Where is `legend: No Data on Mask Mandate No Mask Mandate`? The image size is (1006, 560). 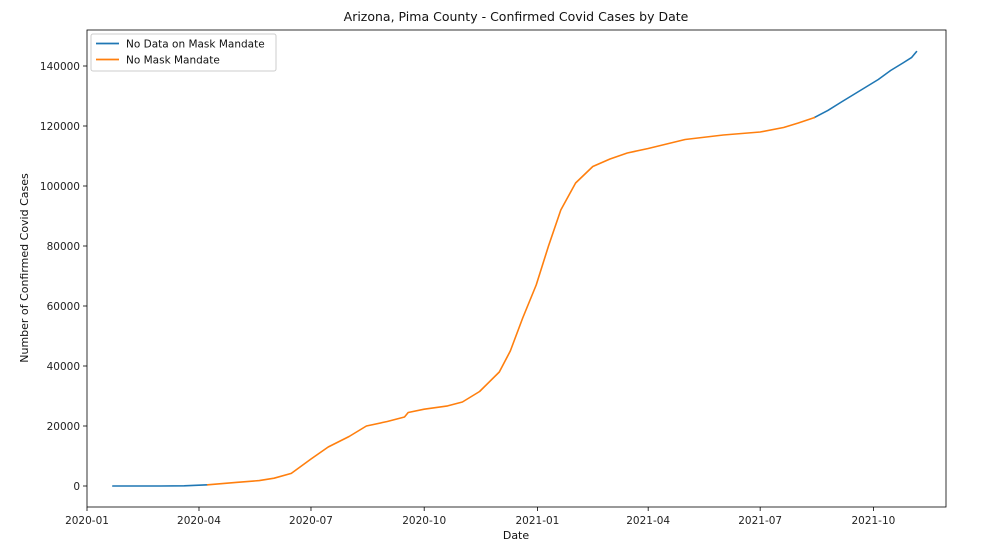 legend: No Data on Mask Mandate No Mask Mandate is located at coordinates (183, 52).